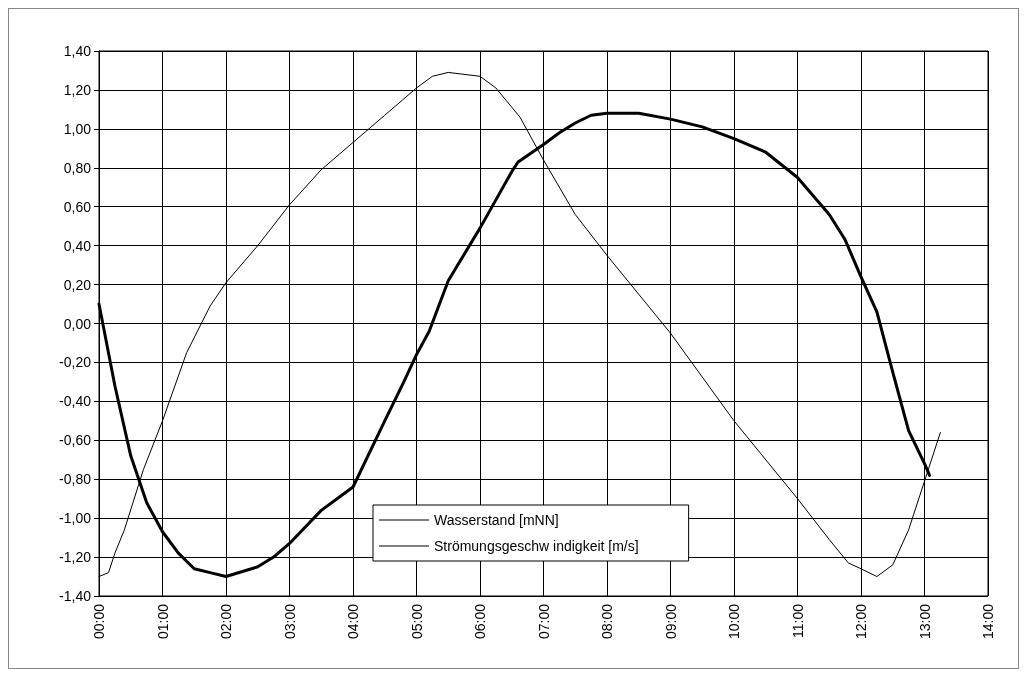  Describe the element at coordinates (77, 245) in the screenshot. I see `y-tick-label: 0,40` at that location.